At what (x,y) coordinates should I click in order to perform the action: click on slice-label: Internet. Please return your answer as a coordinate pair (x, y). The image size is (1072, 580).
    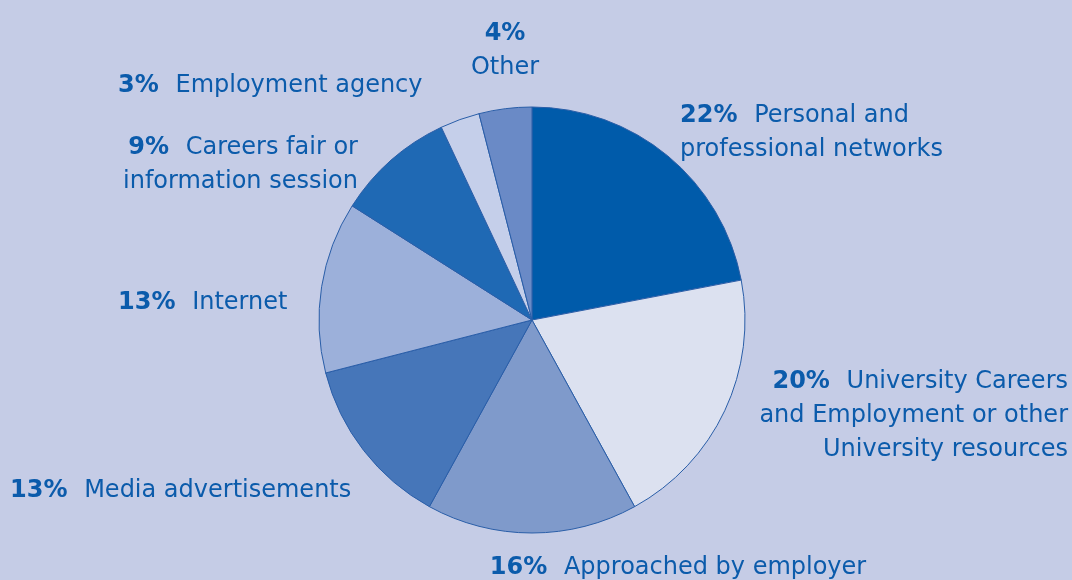
    Looking at the image, I should click on (240, 301).